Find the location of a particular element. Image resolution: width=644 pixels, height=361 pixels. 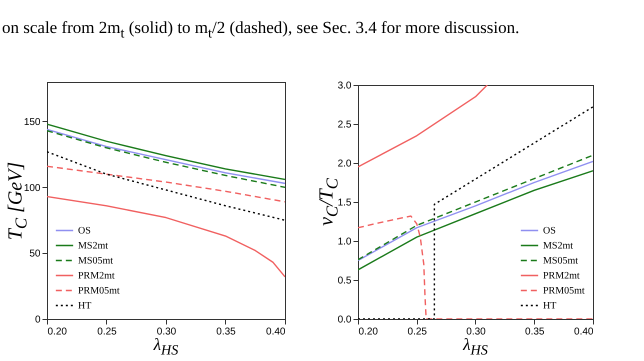

y-tick-label: 0 is located at coordinates (37, 320).